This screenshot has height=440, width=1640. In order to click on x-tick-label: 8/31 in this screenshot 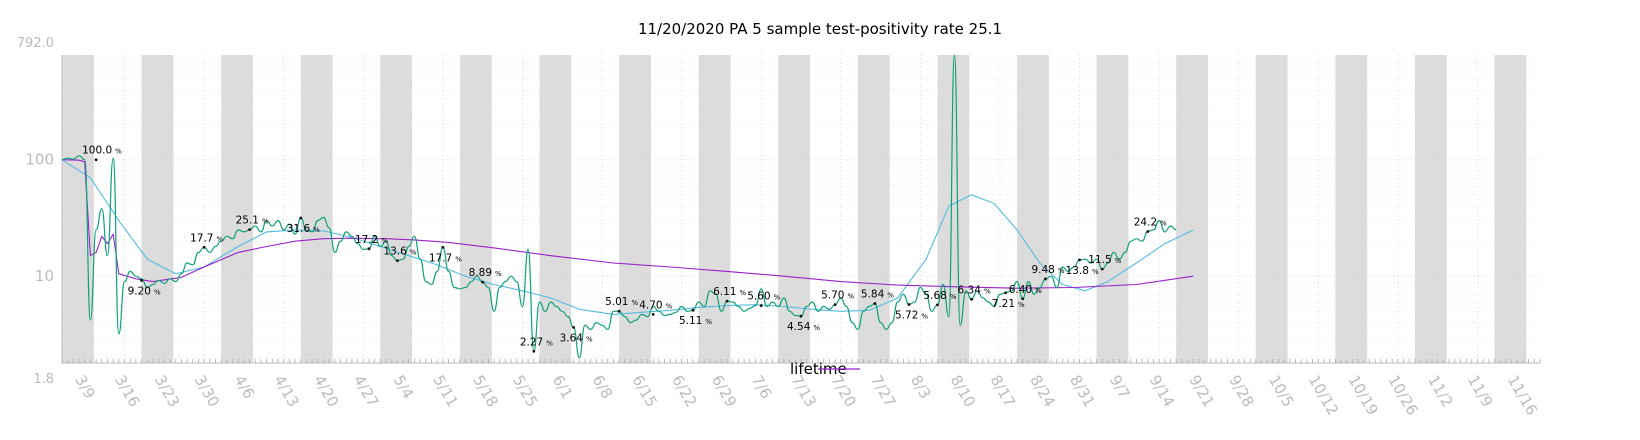, I will do `click(1082, 391)`.